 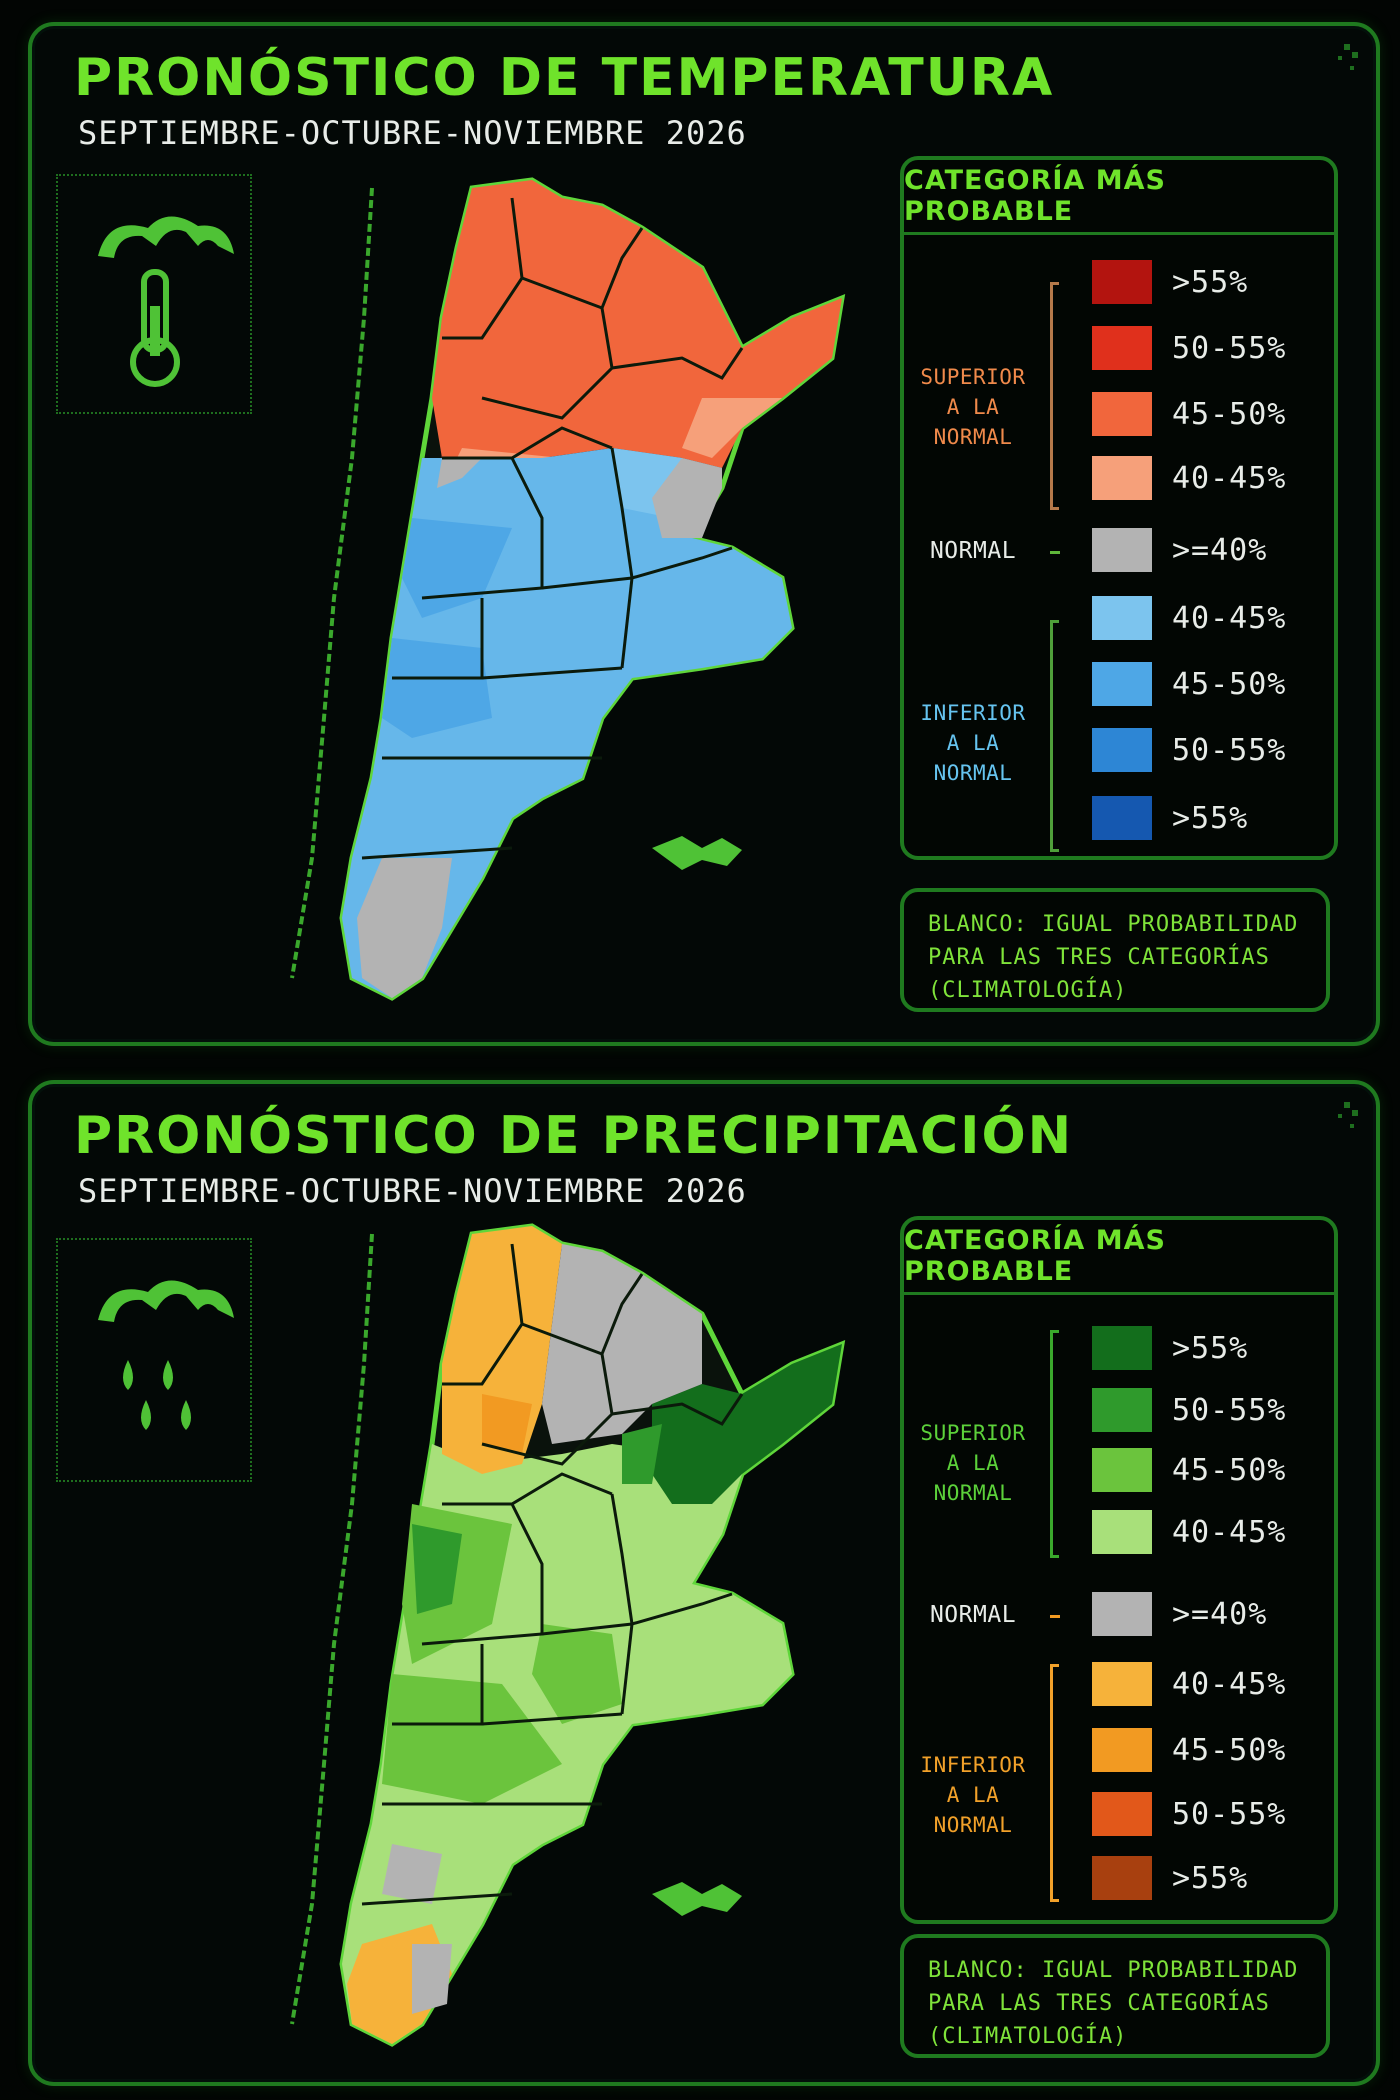 I want to click on thermometer-cloud-icon, so click(x=154, y=294).